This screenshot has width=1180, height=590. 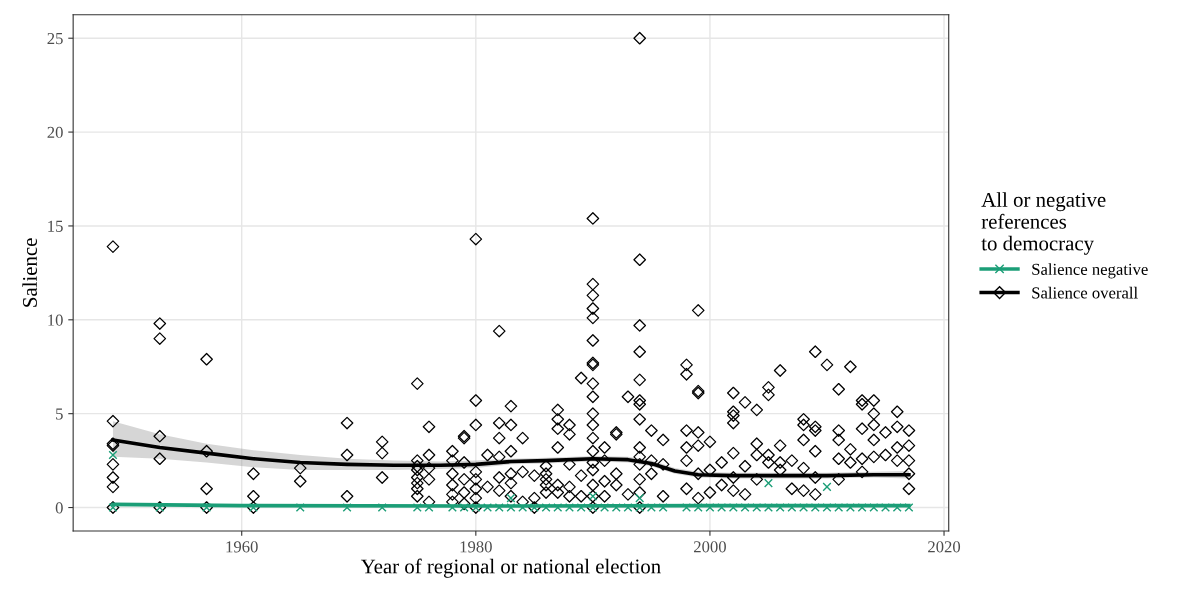 I want to click on x-tick-label: 1960, so click(x=242, y=547).